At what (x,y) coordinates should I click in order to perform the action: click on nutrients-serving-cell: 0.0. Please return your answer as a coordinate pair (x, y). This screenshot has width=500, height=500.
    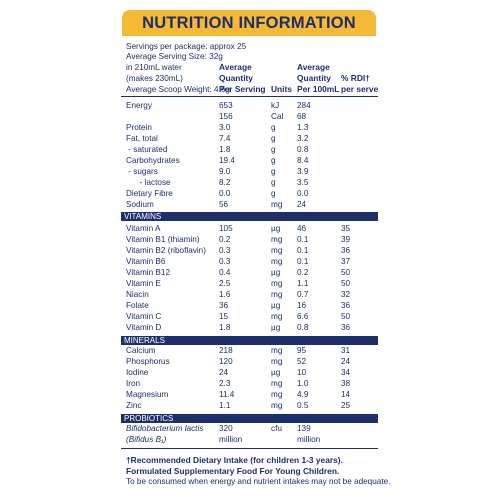
    Looking at the image, I should click on (225, 193).